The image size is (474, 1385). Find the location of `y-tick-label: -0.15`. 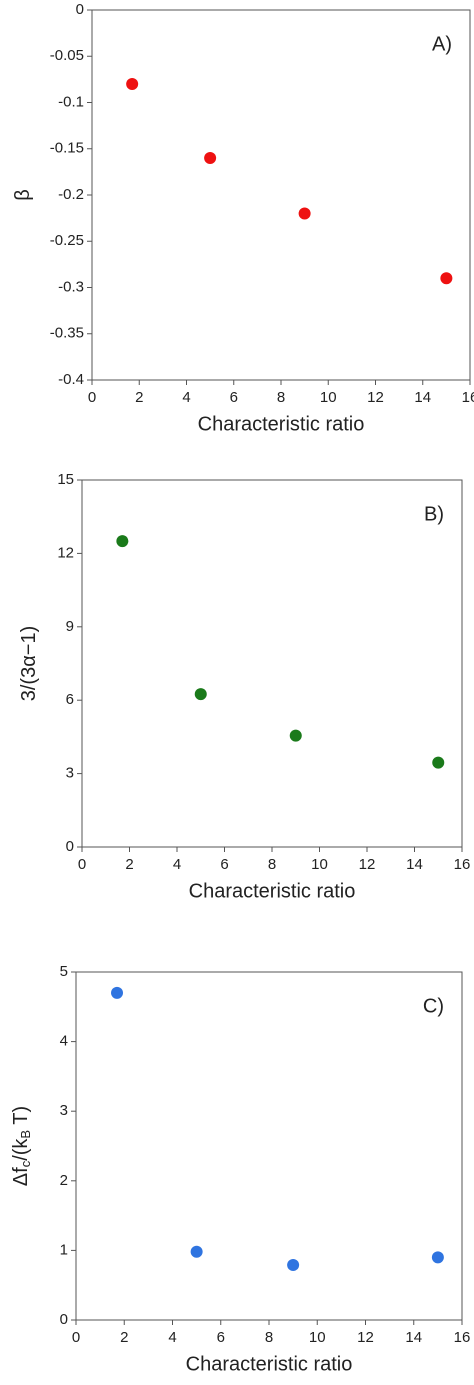

y-tick-label: -0.15 is located at coordinates (67, 148).